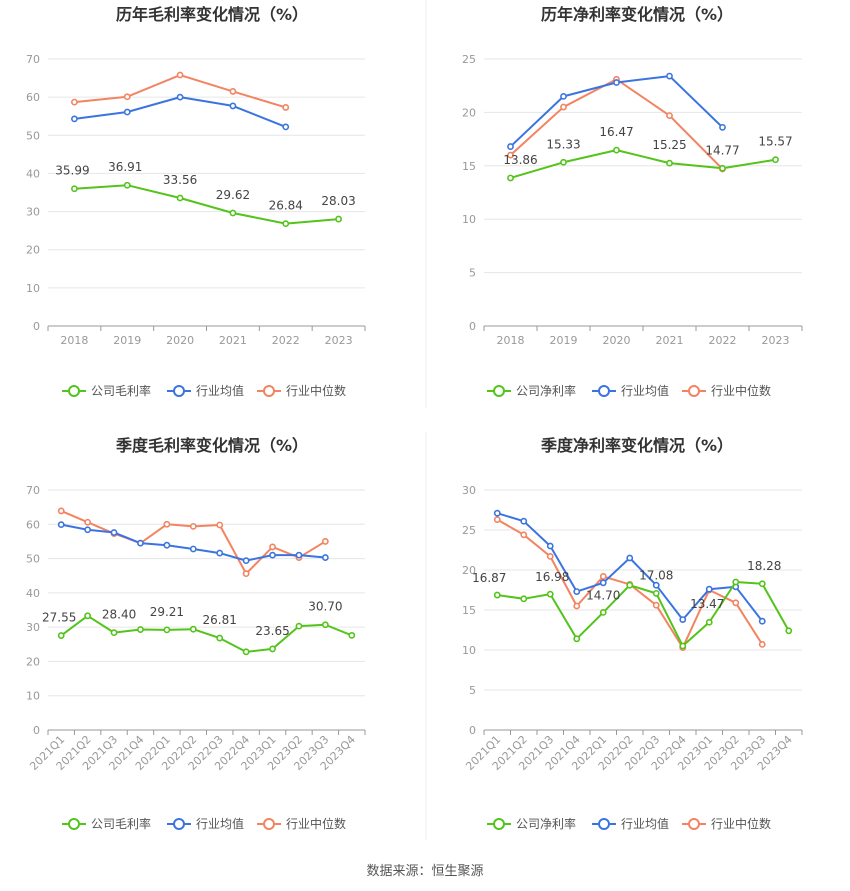 This screenshot has width=850, height=891. I want to click on data-label: 15.57, so click(775, 142).